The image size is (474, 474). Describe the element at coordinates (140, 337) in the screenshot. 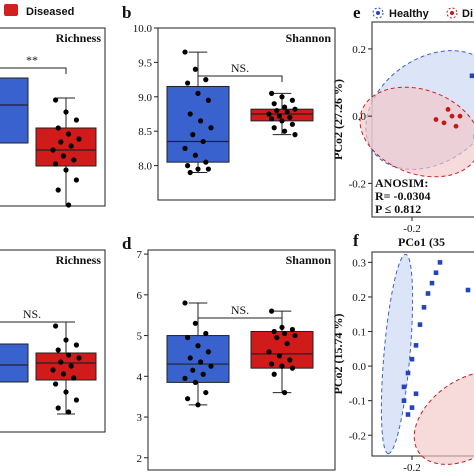

I see `y-tick-label: 5` at that location.